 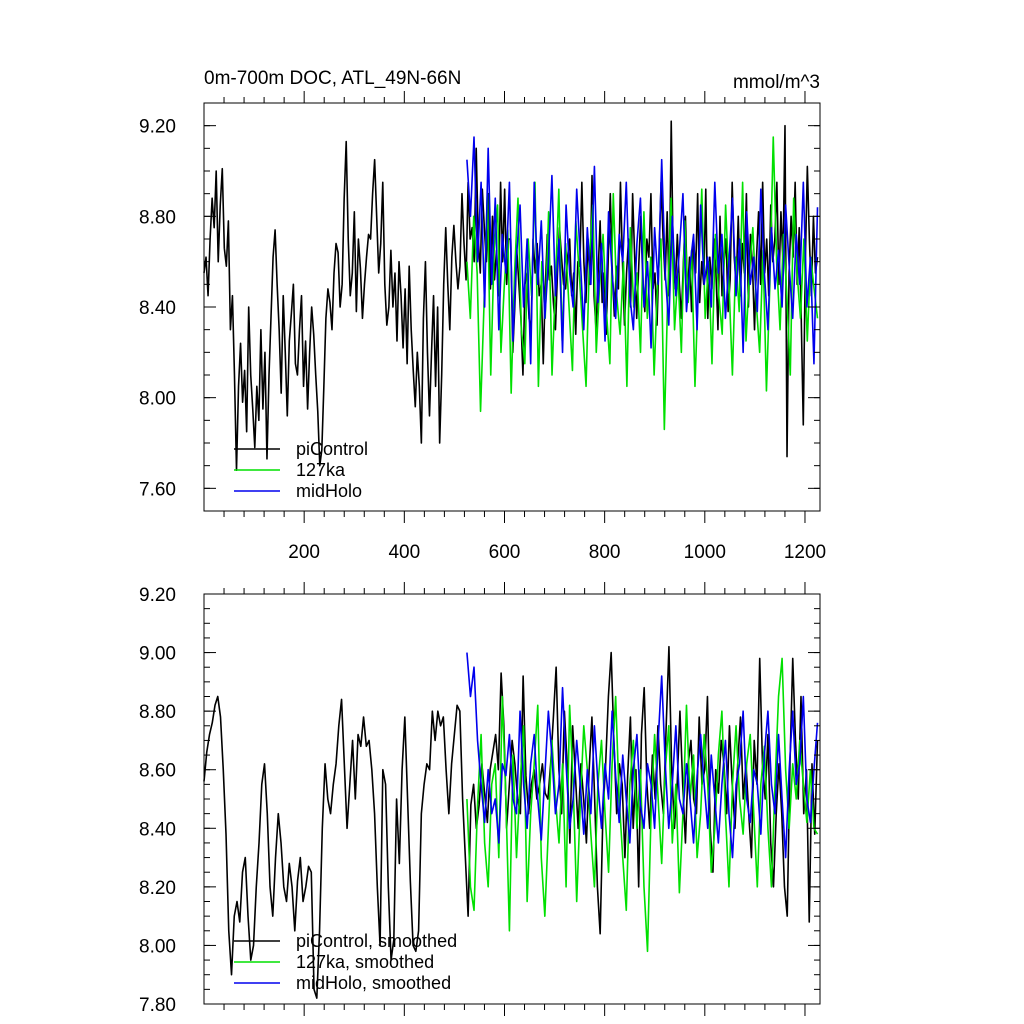 I want to click on x-tick-label: 1200, so click(x=805, y=552).